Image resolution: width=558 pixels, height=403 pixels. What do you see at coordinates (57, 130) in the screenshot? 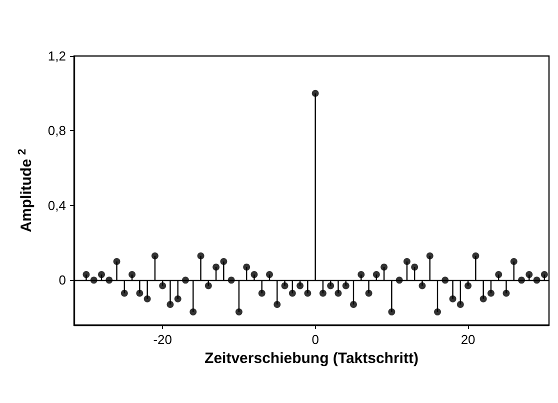
I see `y-tick-label: 0,8` at bounding box center [57, 130].